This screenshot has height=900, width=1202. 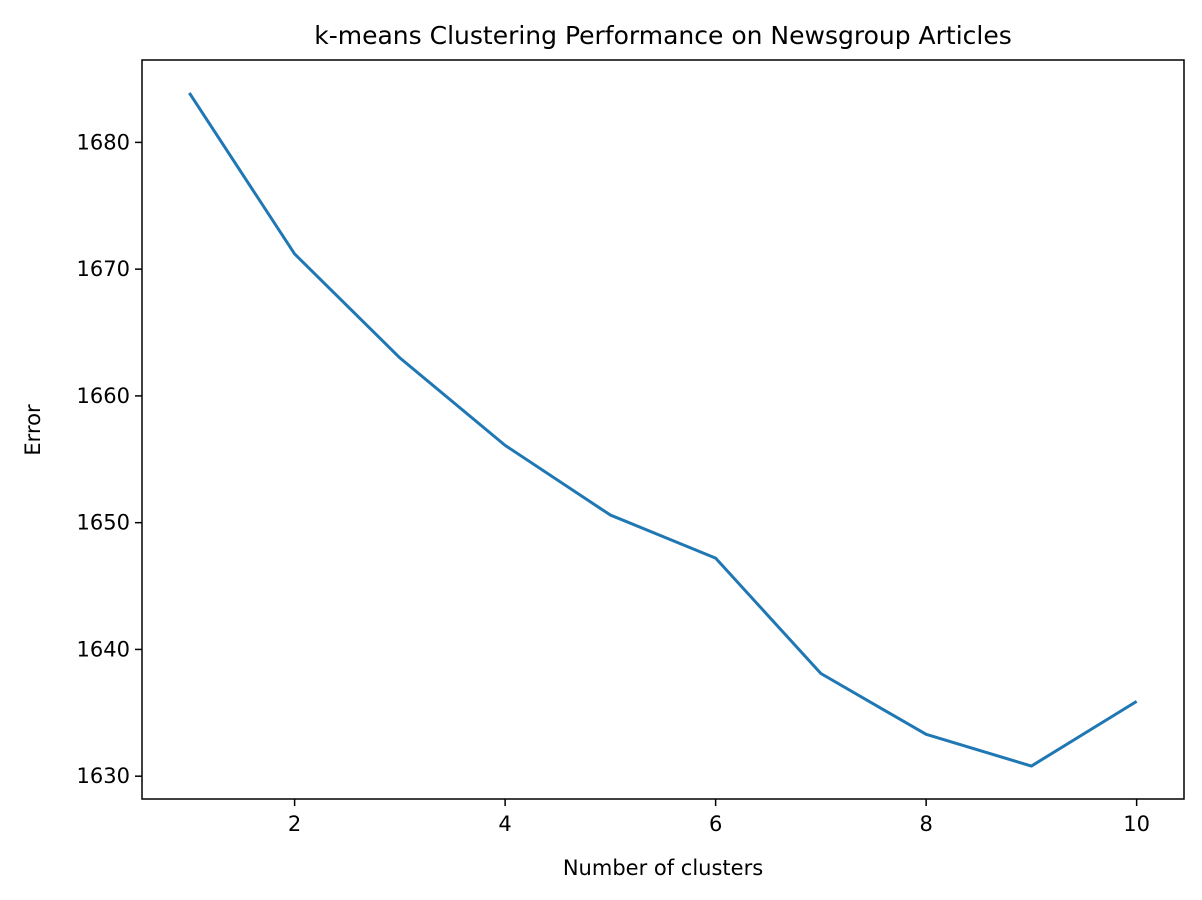 I want to click on x-tick-label: 6, so click(x=715, y=824).